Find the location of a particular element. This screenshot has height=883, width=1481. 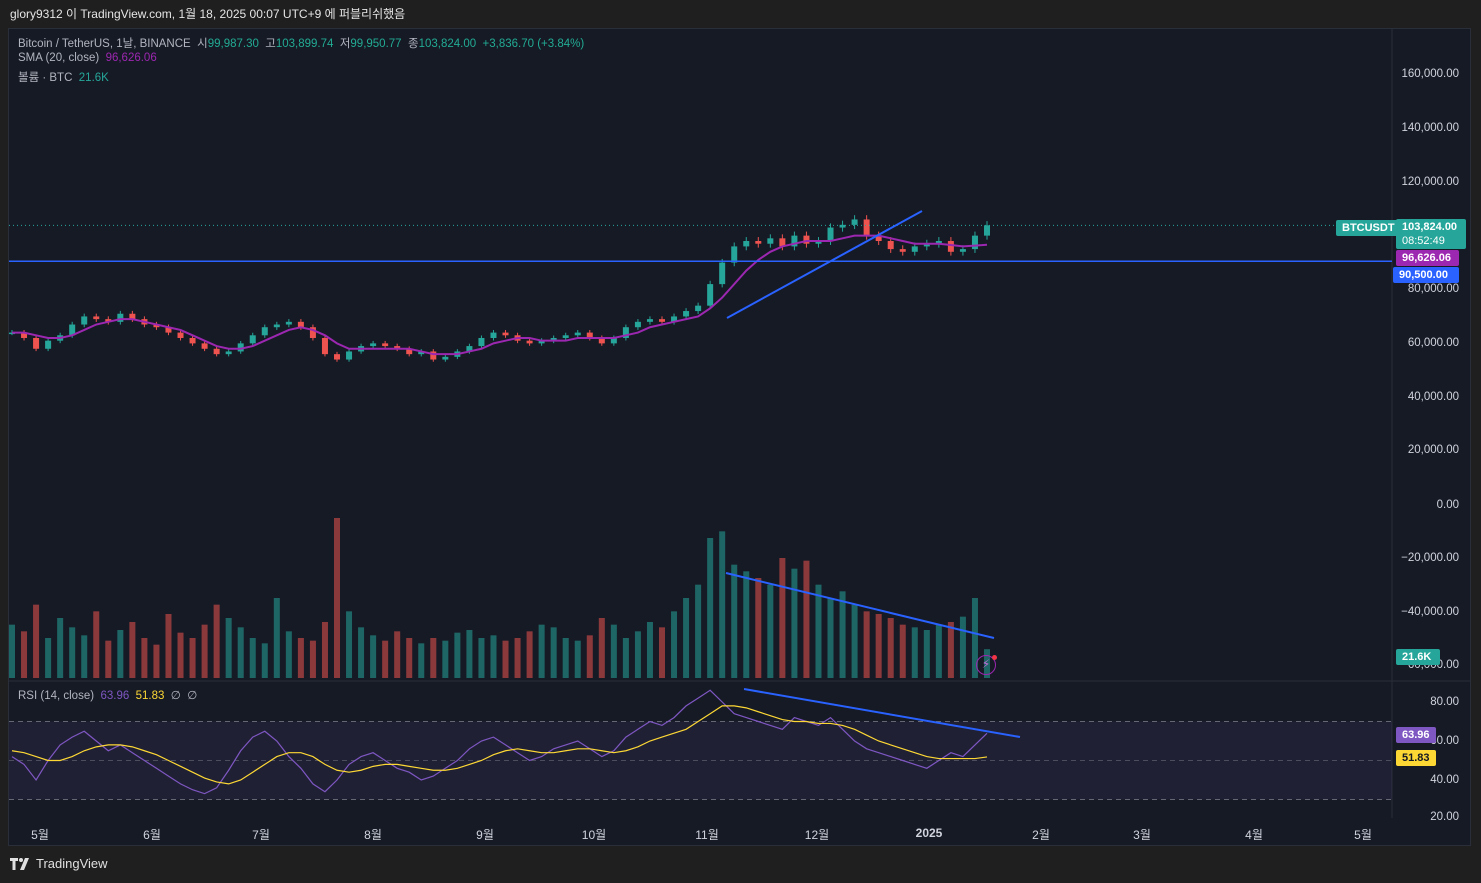

volume-legend: 볼륨 · BTC 21.6K is located at coordinates (63, 77).